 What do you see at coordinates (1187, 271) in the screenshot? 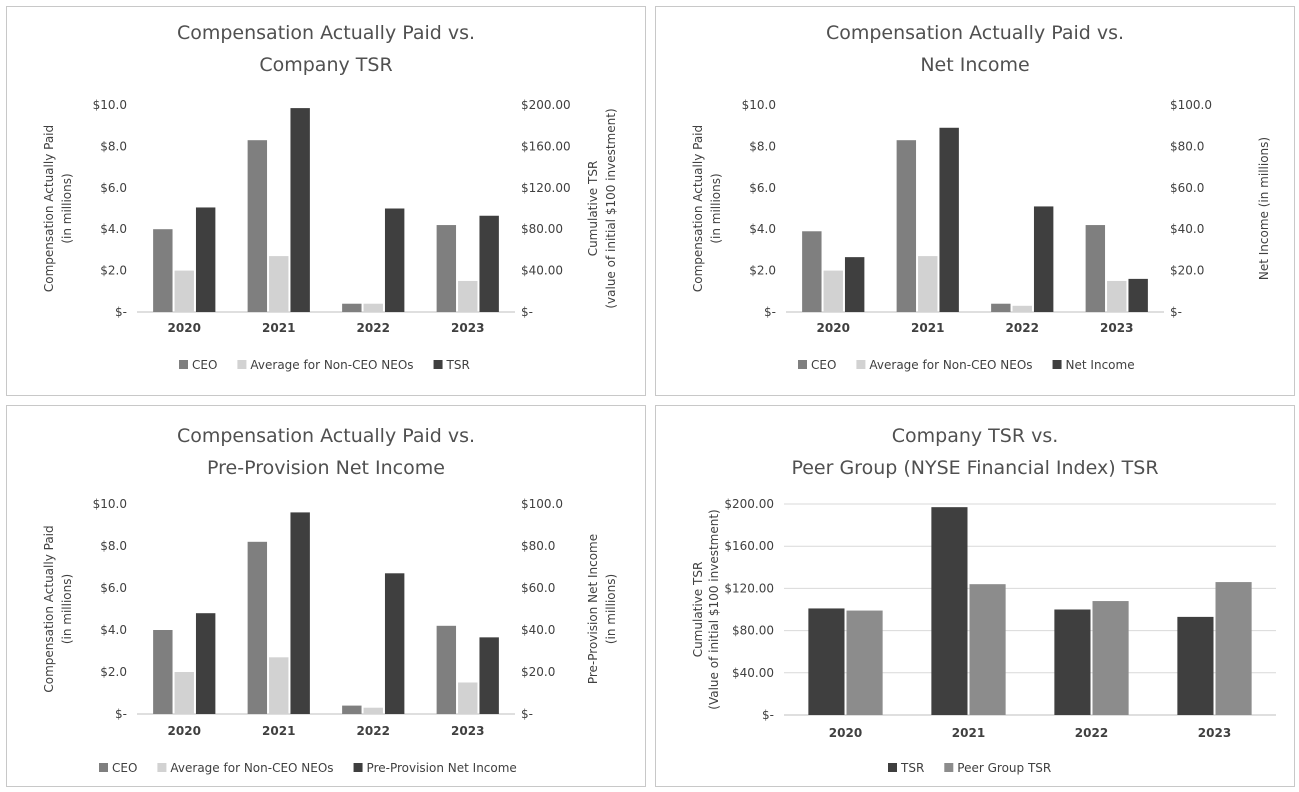
I see `y2-tick-label: $20.0` at bounding box center [1187, 271].